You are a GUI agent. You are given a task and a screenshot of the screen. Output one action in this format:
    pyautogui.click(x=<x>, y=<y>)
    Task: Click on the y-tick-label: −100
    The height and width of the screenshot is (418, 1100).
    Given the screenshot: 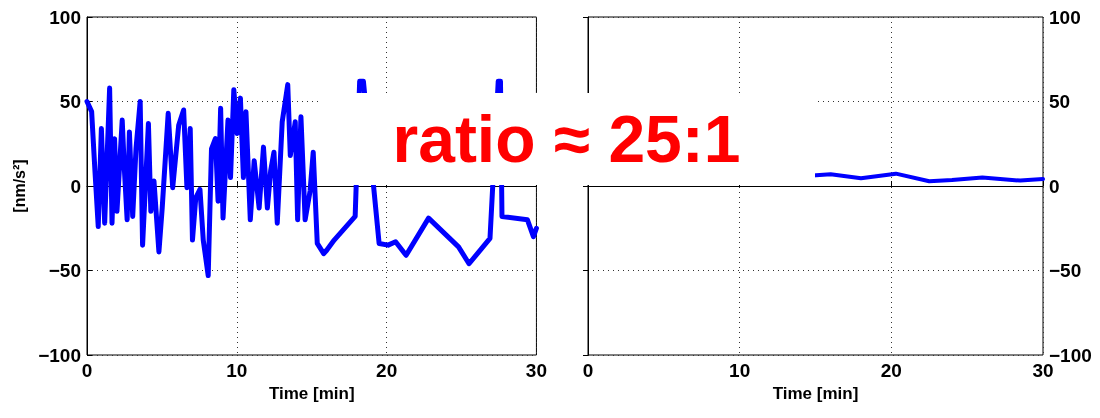 What is the action you would take?
    pyautogui.click(x=59, y=355)
    